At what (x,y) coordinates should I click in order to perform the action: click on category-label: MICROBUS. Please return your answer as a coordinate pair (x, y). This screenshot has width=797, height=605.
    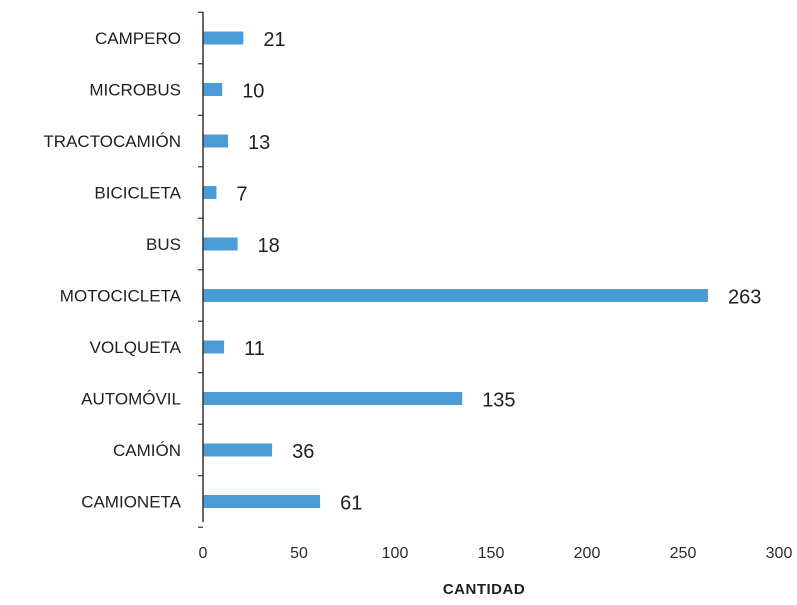
    Looking at the image, I should click on (135, 90).